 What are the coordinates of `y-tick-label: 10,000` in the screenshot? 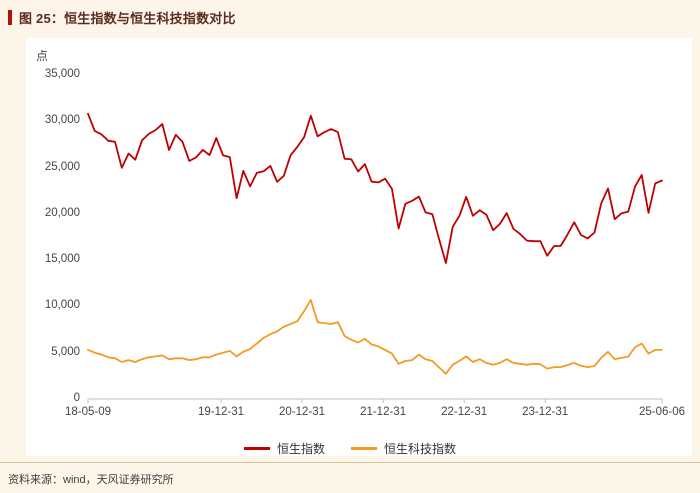 It's located at (62, 305).